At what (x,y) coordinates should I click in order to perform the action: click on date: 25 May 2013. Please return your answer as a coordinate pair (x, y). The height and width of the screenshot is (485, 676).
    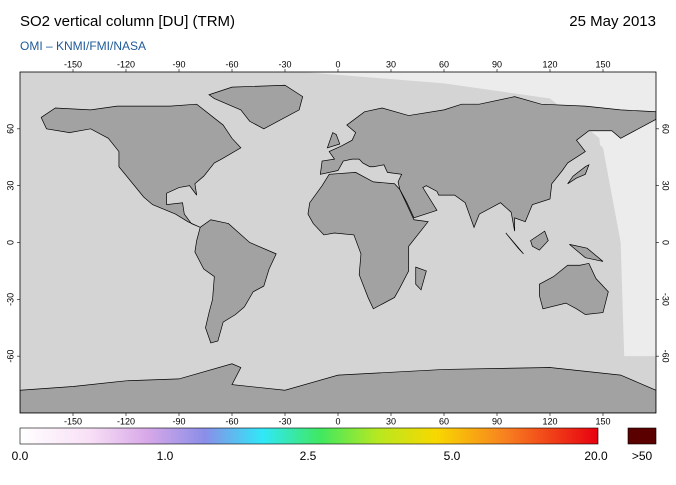
    Looking at the image, I should click on (612, 21).